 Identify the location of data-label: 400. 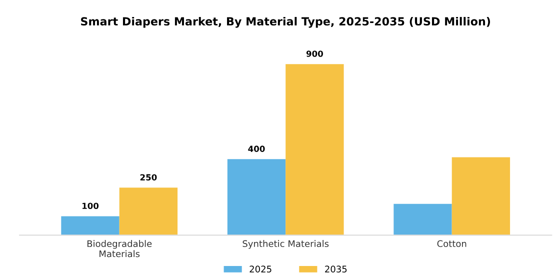
(256, 149).